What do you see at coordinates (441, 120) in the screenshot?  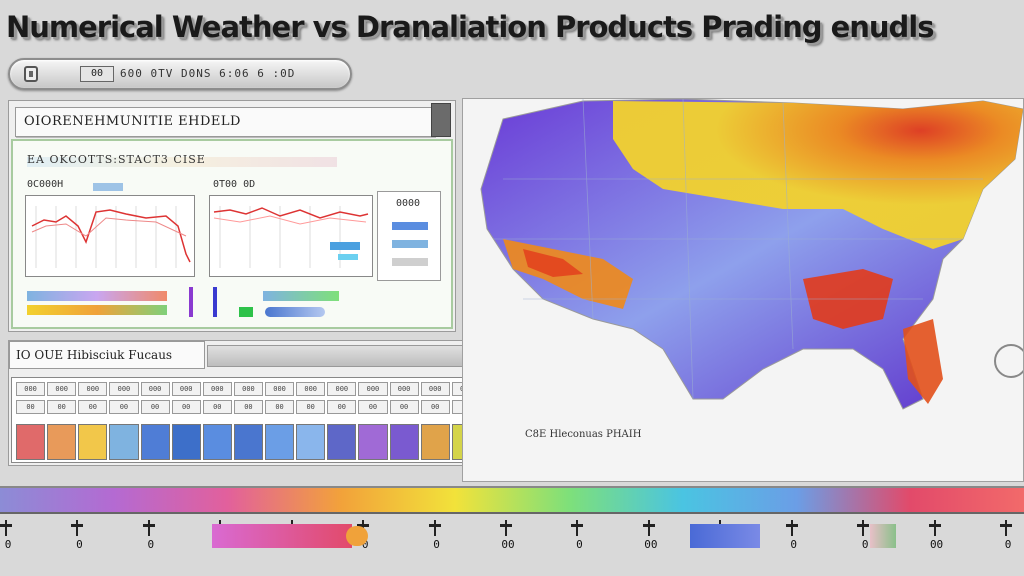 I see `panel-scroll-handle` at bounding box center [441, 120].